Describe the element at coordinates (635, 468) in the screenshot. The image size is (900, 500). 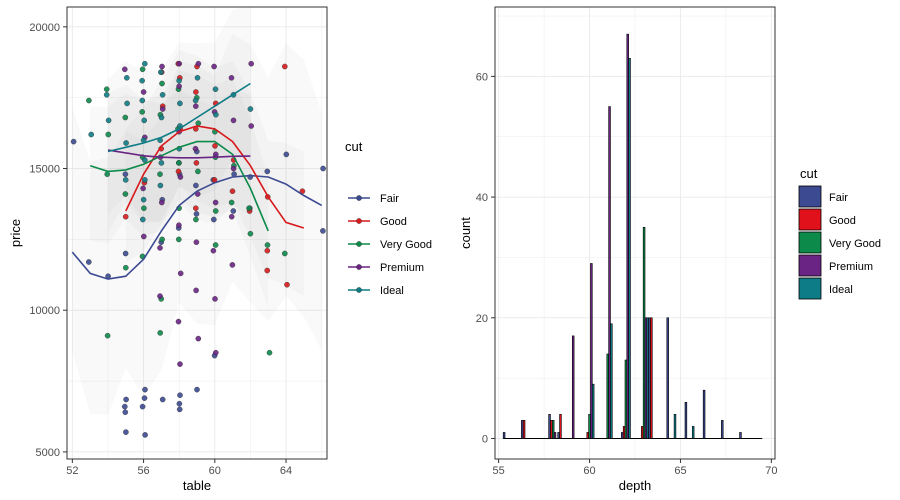
I see `histogram-x-axis-ticks: 55 60 65 70` at that location.